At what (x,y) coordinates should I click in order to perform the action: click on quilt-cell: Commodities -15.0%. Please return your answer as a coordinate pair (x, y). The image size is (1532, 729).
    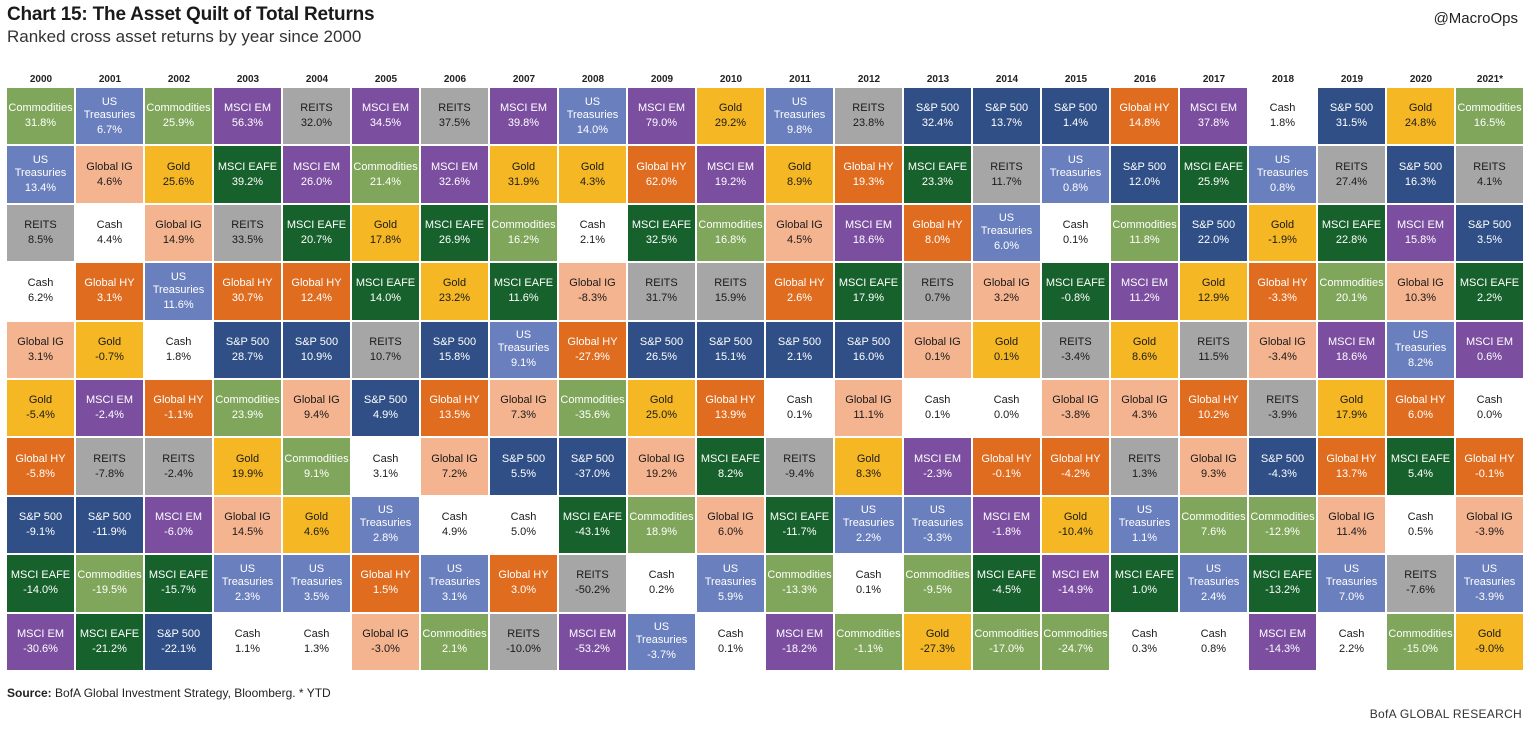
    Looking at the image, I should click on (1420, 641).